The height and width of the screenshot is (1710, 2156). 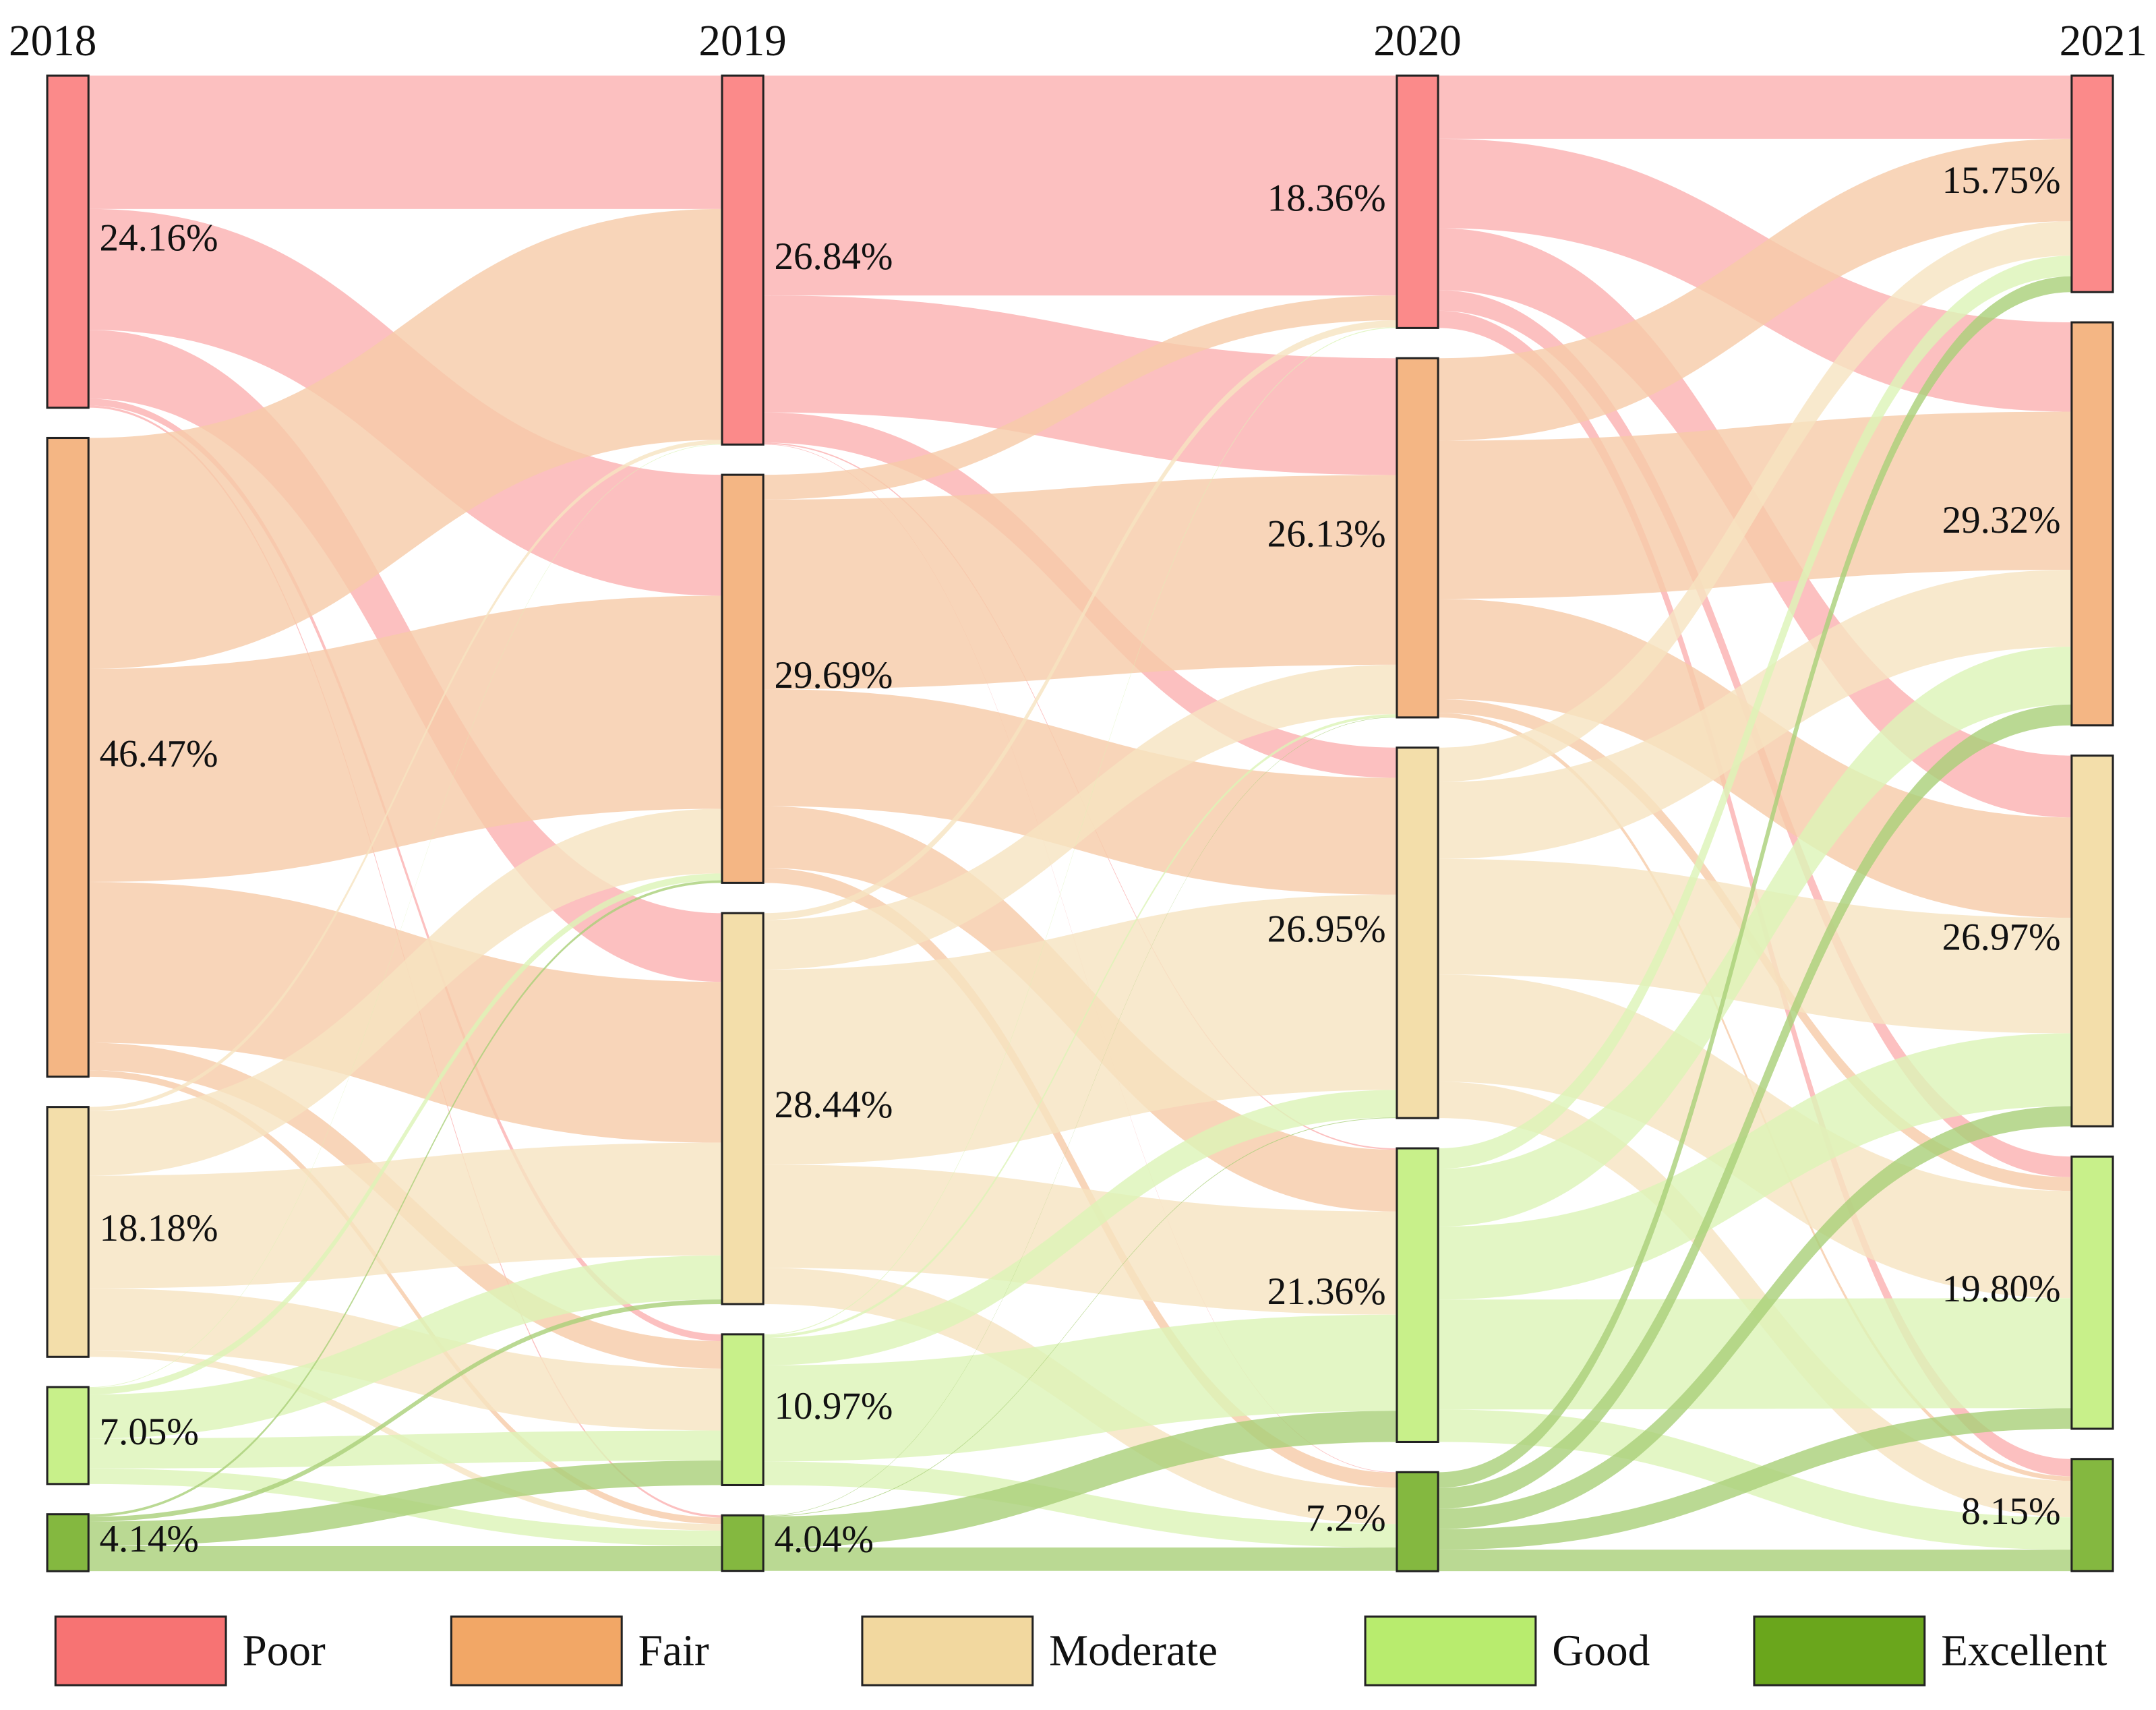 I want to click on node-label: 21.36%, so click(x=1326, y=1292).